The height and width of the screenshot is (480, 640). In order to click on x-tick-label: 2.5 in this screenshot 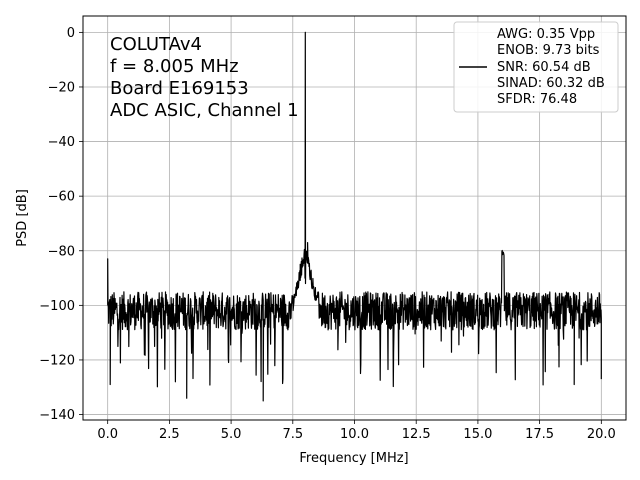, I will do `click(169, 434)`.